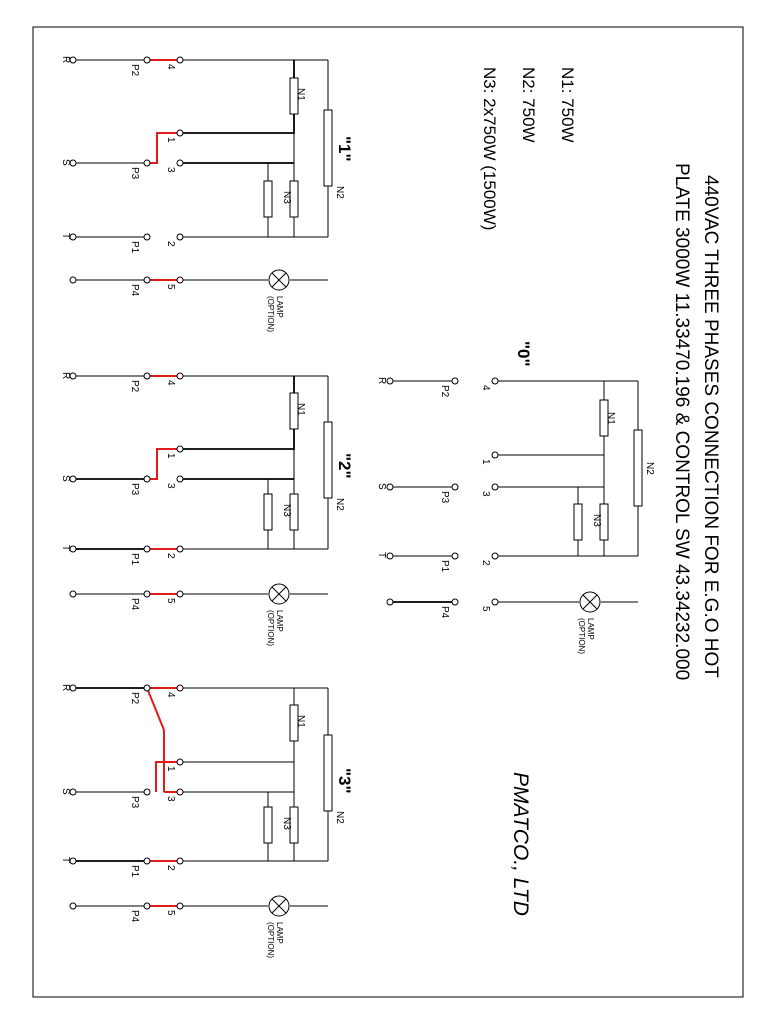  What do you see at coordinates (520, 844) in the screenshot?
I see `company-name: PMATCO., LTD` at bounding box center [520, 844].